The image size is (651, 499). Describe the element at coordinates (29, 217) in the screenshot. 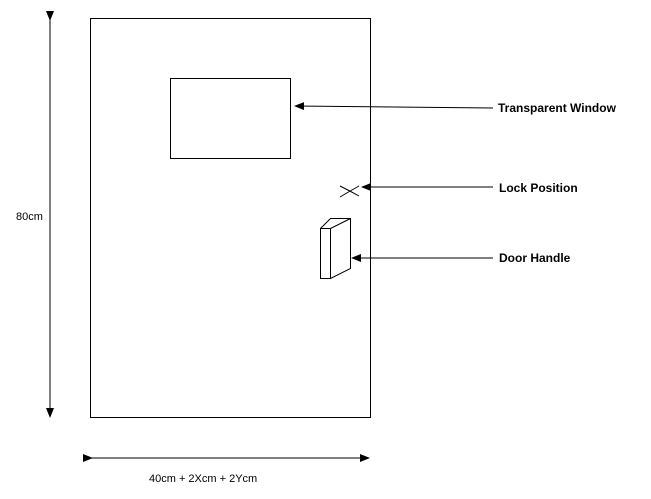

I see `height-dimension-label: 80cm` at that location.